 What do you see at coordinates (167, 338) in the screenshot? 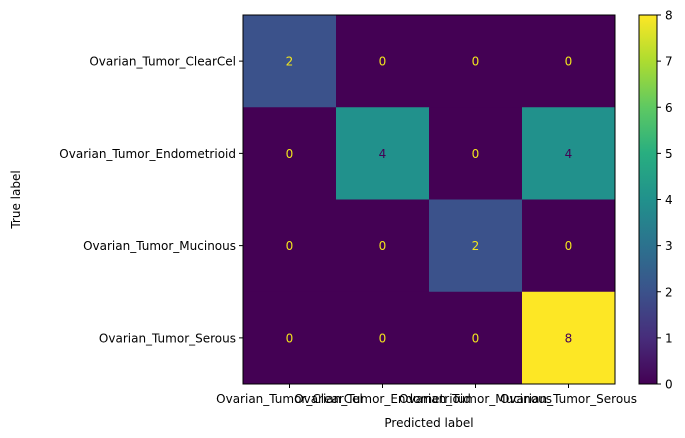
I see `y-tick-label: Ovarian_Tumor_Serous` at bounding box center [167, 338].